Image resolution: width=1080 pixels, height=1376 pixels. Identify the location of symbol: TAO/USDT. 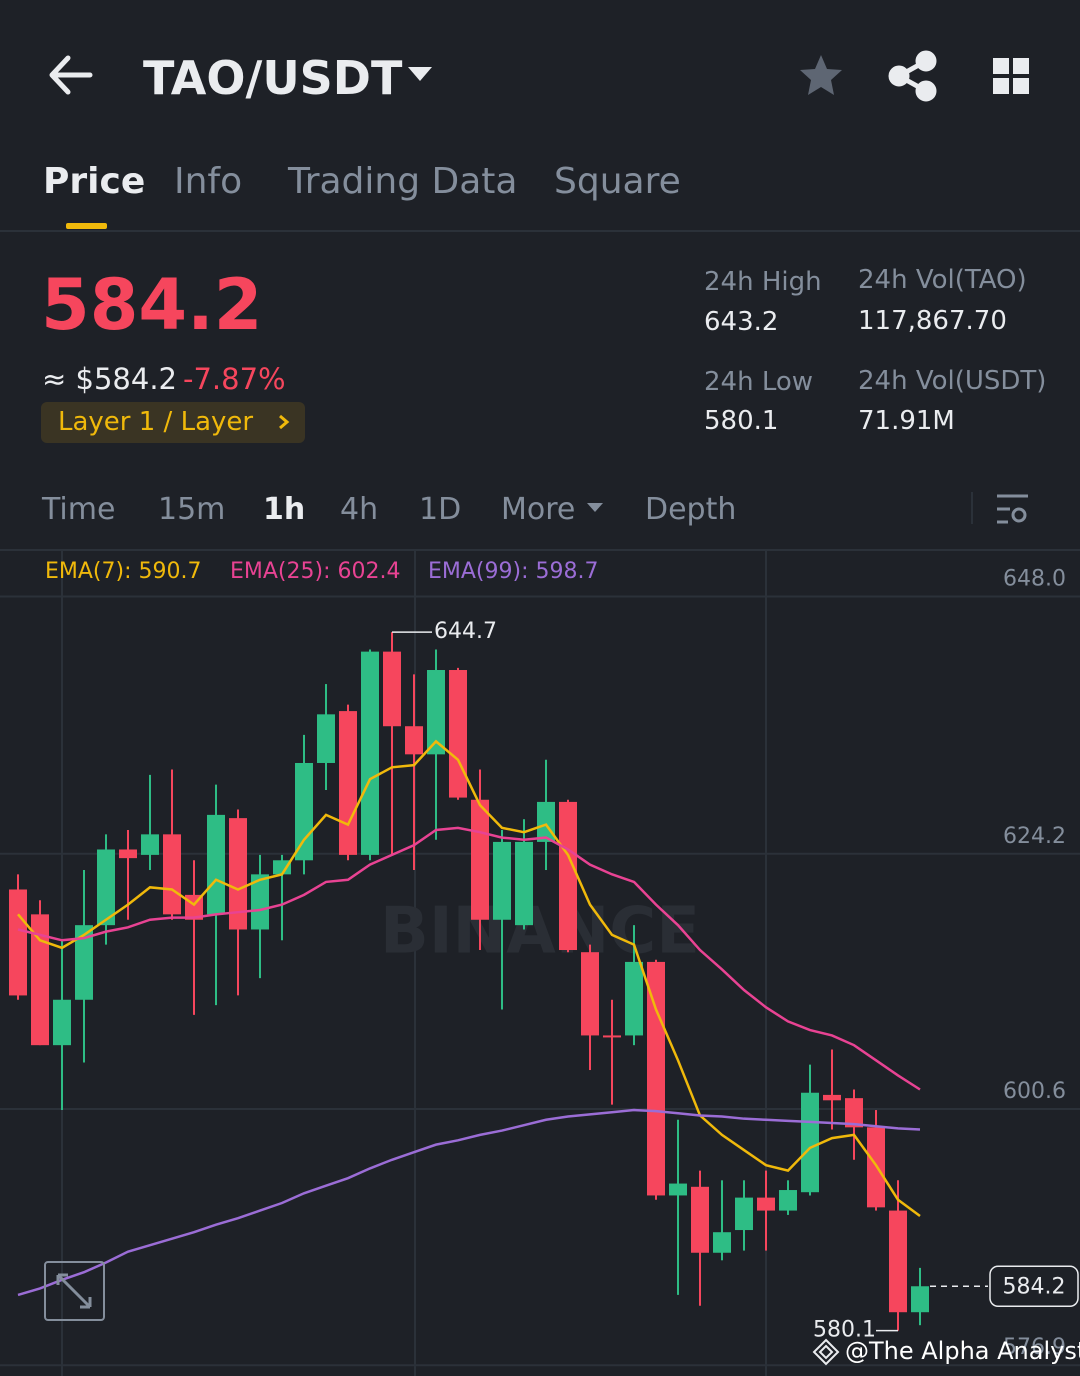
(273, 78).